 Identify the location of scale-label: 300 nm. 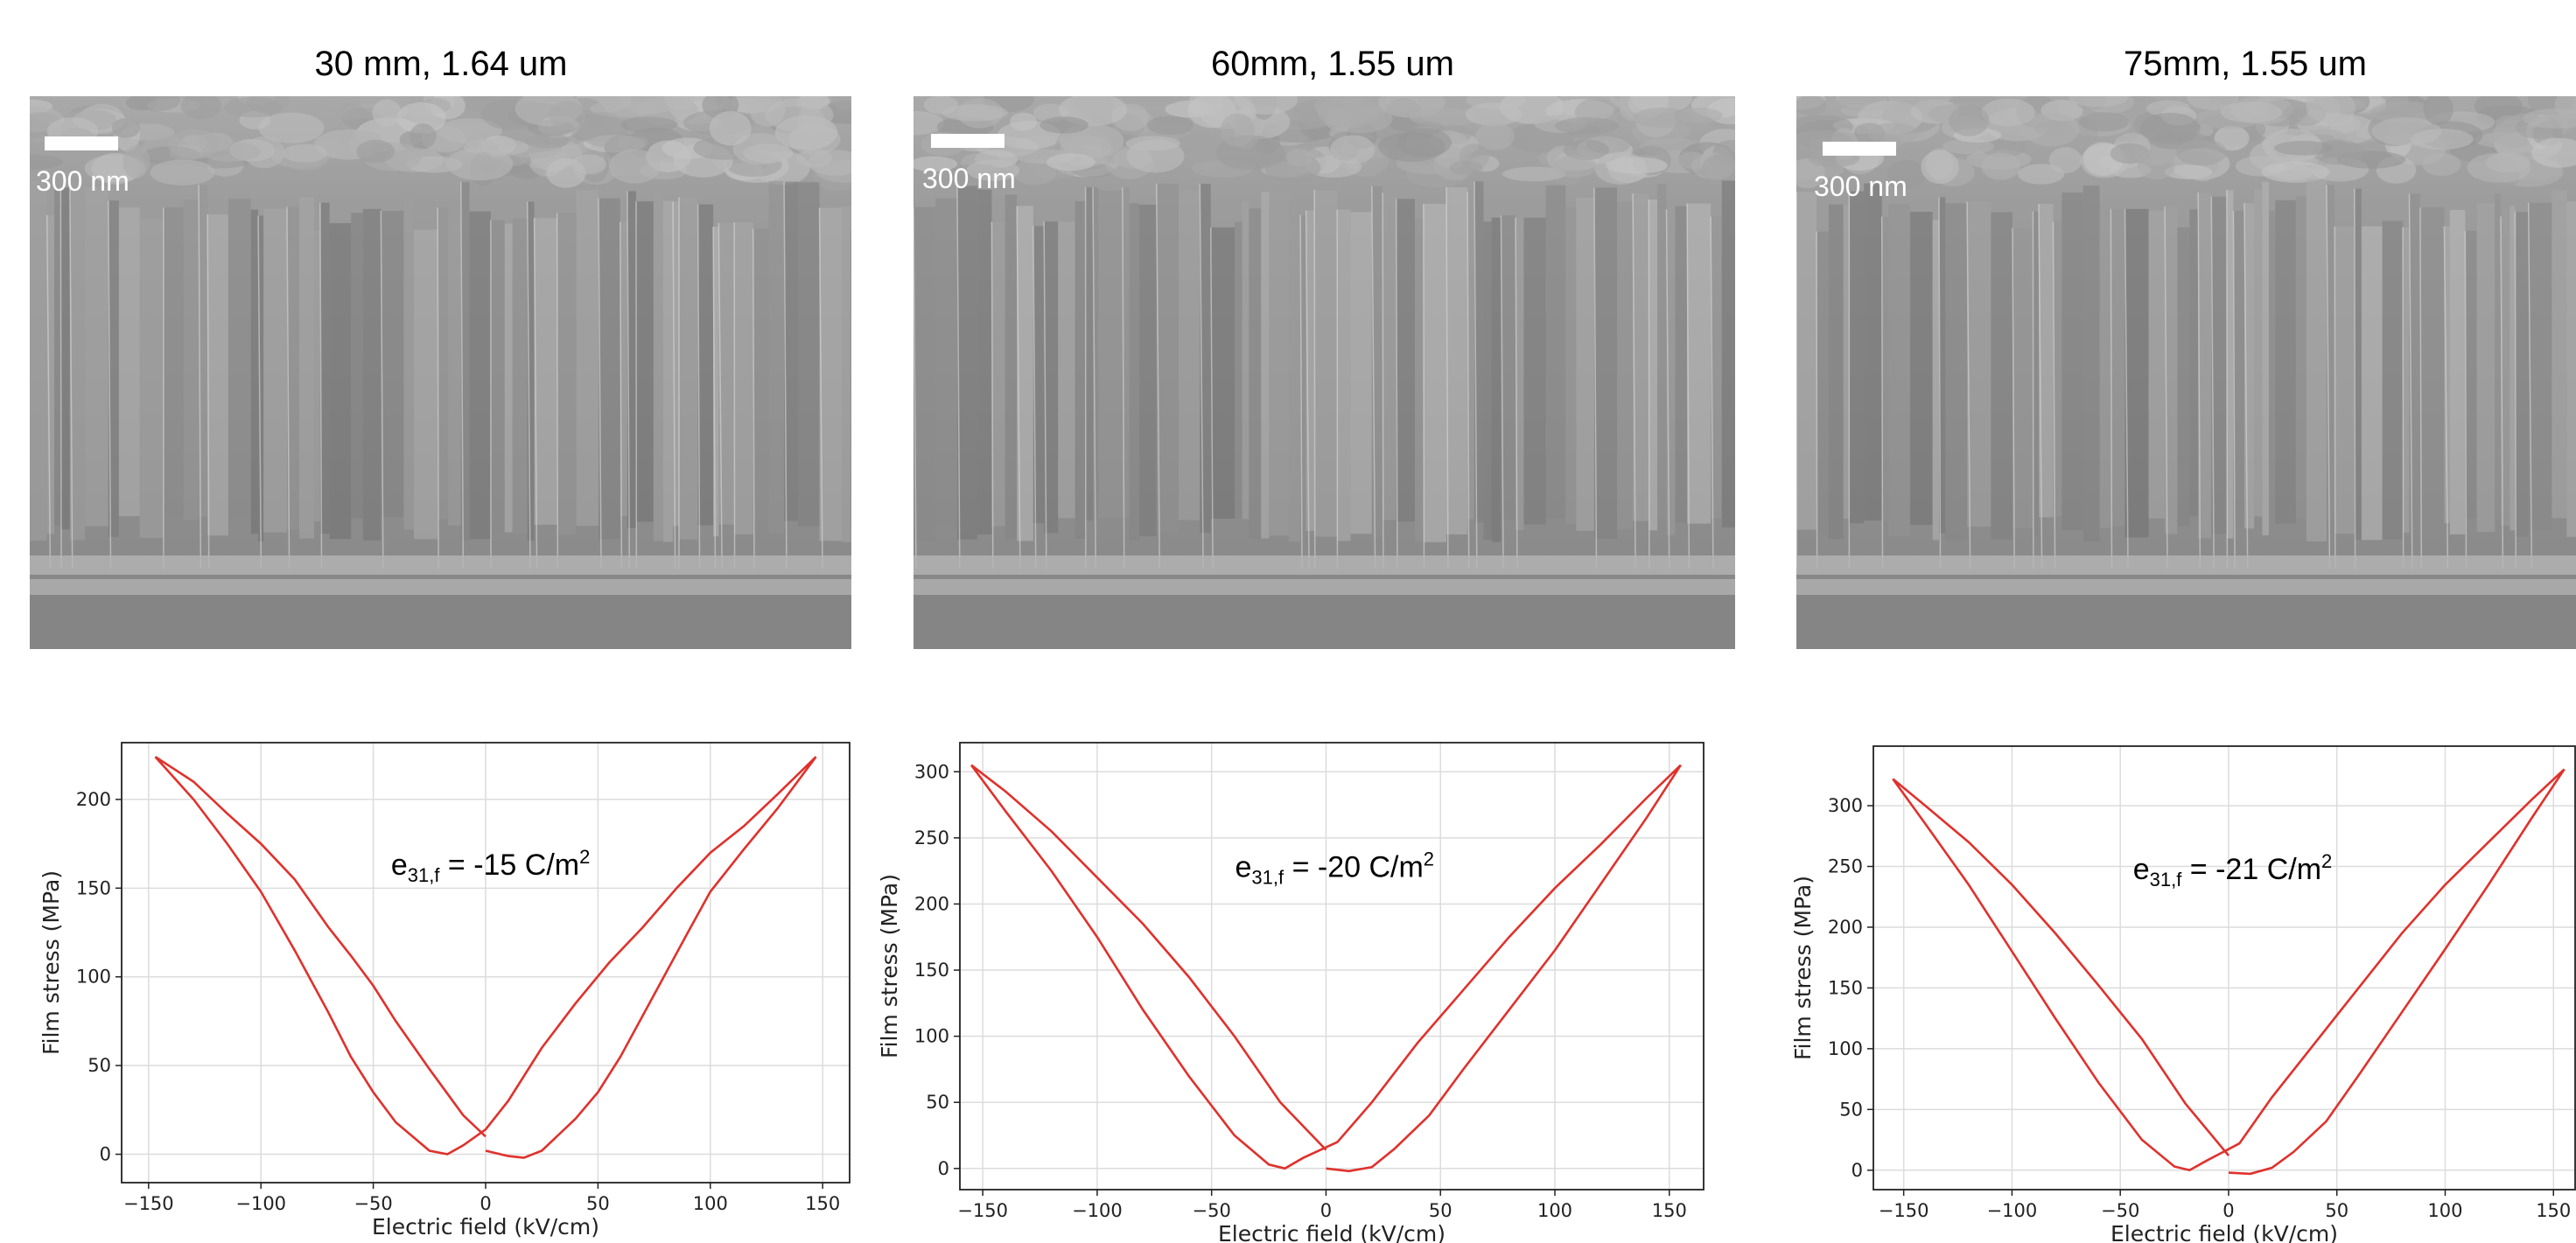
(1861, 186).